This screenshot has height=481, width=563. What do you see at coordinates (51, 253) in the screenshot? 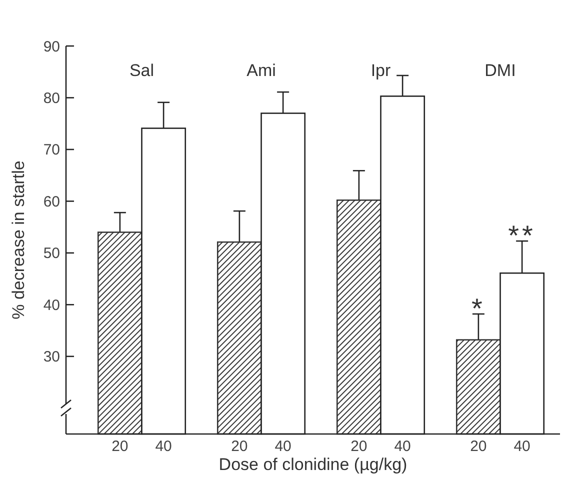
I see `y-tick-label: 50` at bounding box center [51, 253].